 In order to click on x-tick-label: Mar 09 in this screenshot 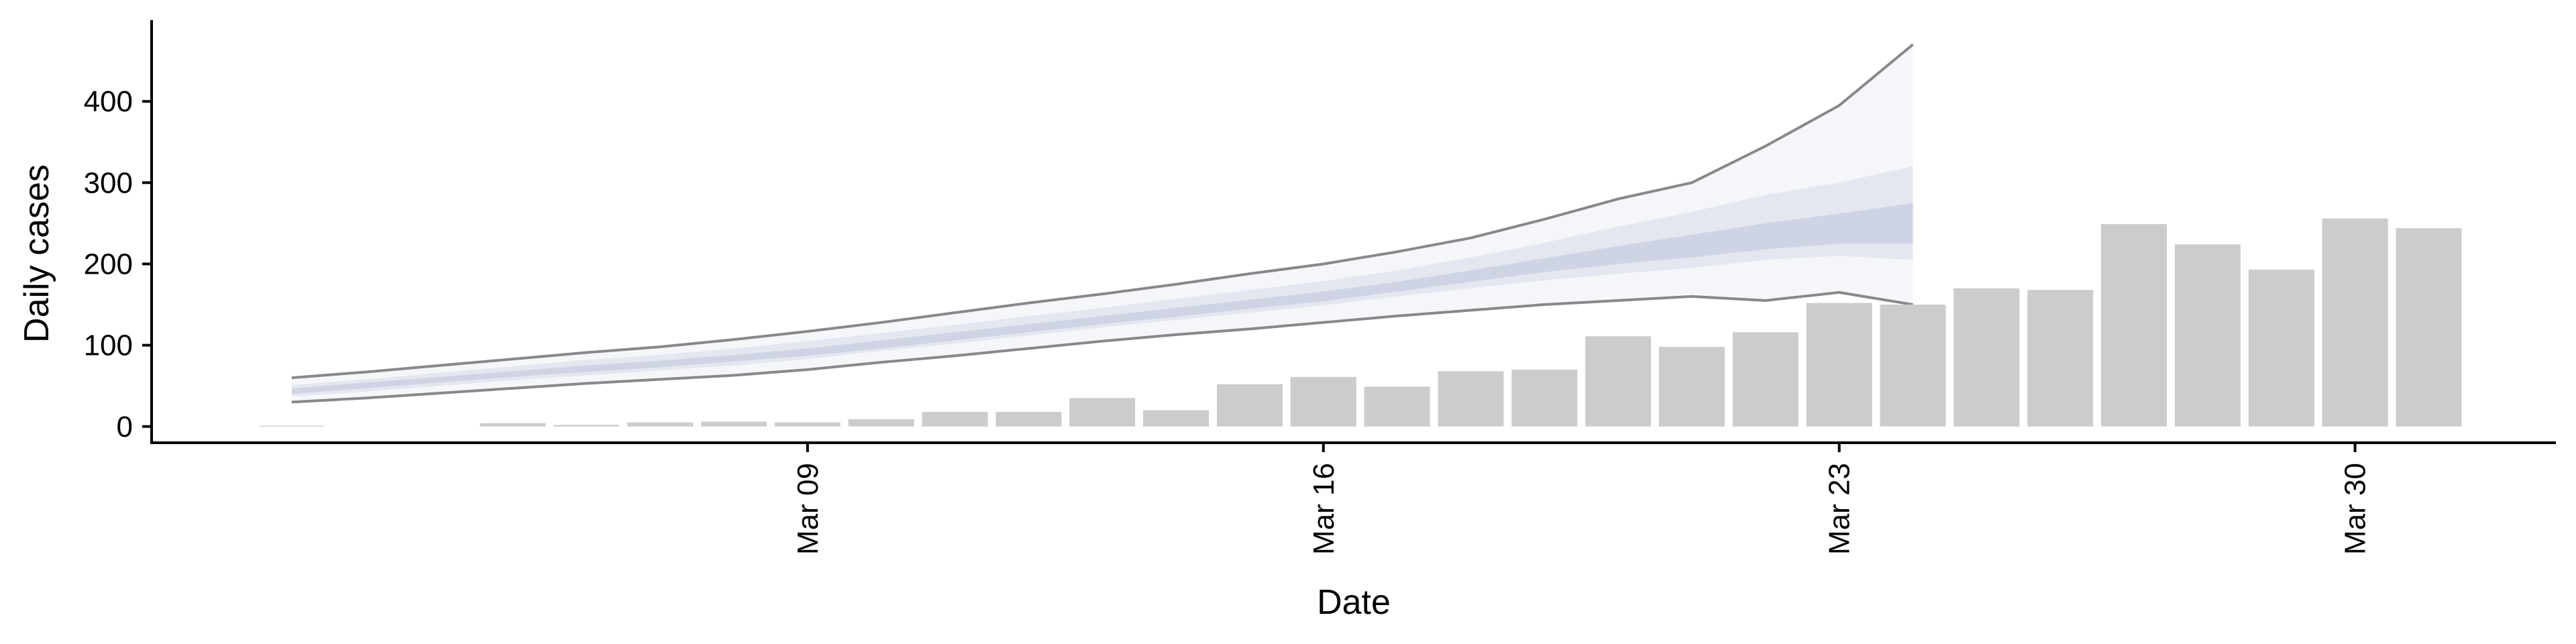, I will do `click(808, 509)`.